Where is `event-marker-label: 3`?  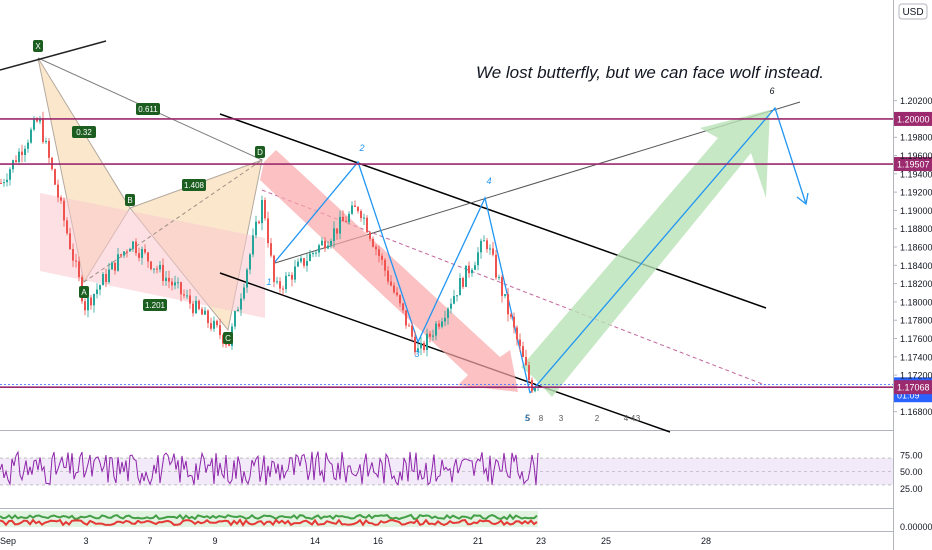 event-marker-label: 3 is located at coordinates (638, 418).